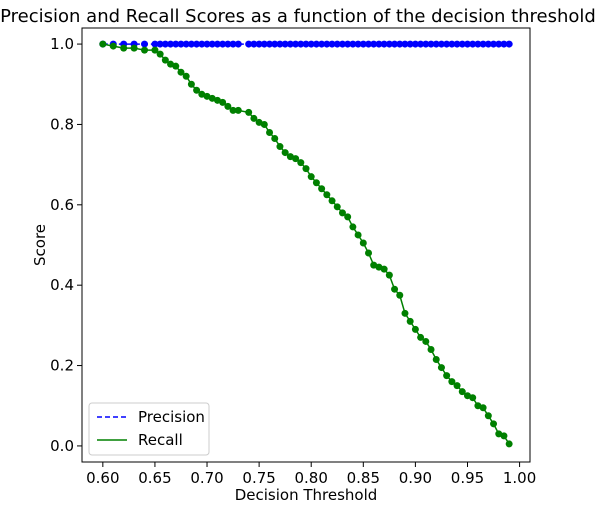 The height and width of the screenshot is (510, 611). What do you see at coordinates (311, 474) in the screenshot?
I see `x-axis: 0.60 0.65 0.70 0.75 0.80 0.85 0.90 0.95 1.00` at bounding box center [311, 474].